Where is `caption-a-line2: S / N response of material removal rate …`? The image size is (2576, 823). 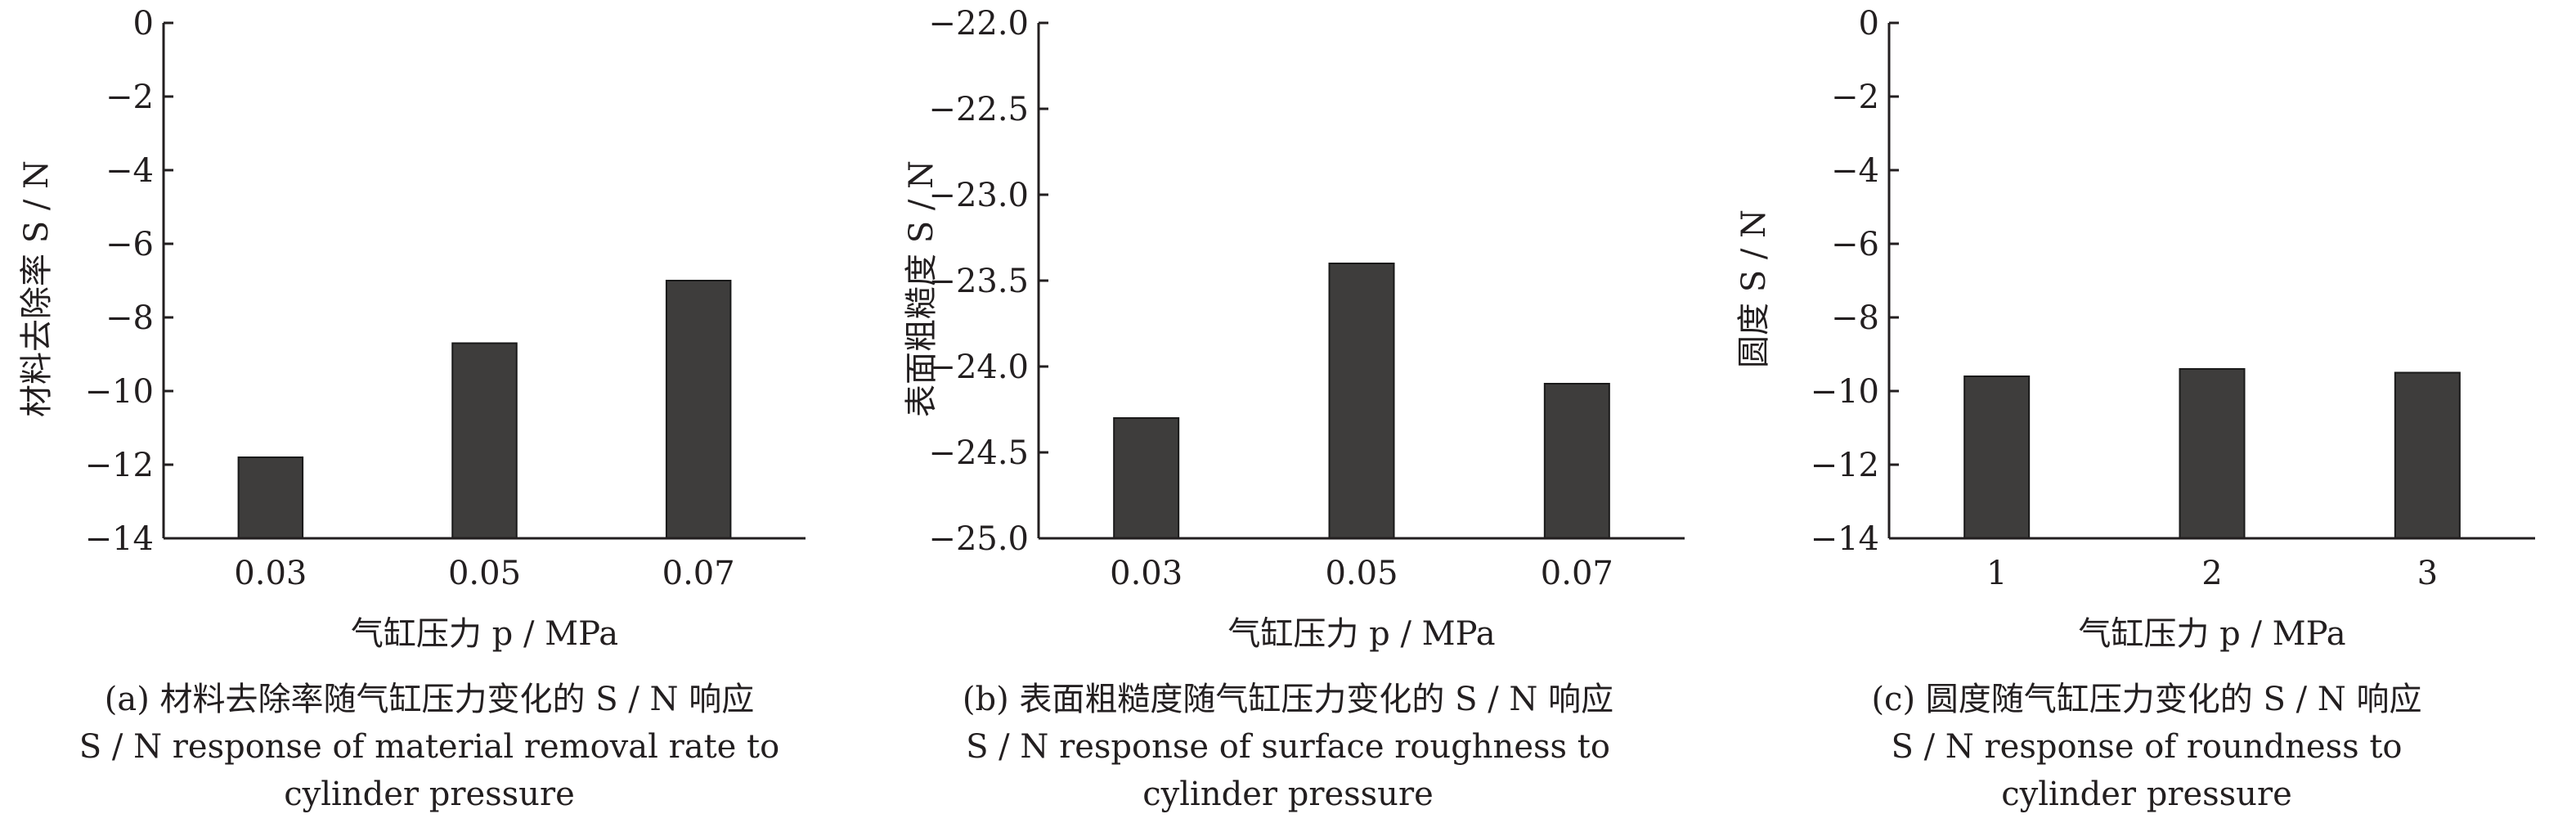 caption-a-line2: S / N response of material removal rate … is located at coordinates (430, 747).